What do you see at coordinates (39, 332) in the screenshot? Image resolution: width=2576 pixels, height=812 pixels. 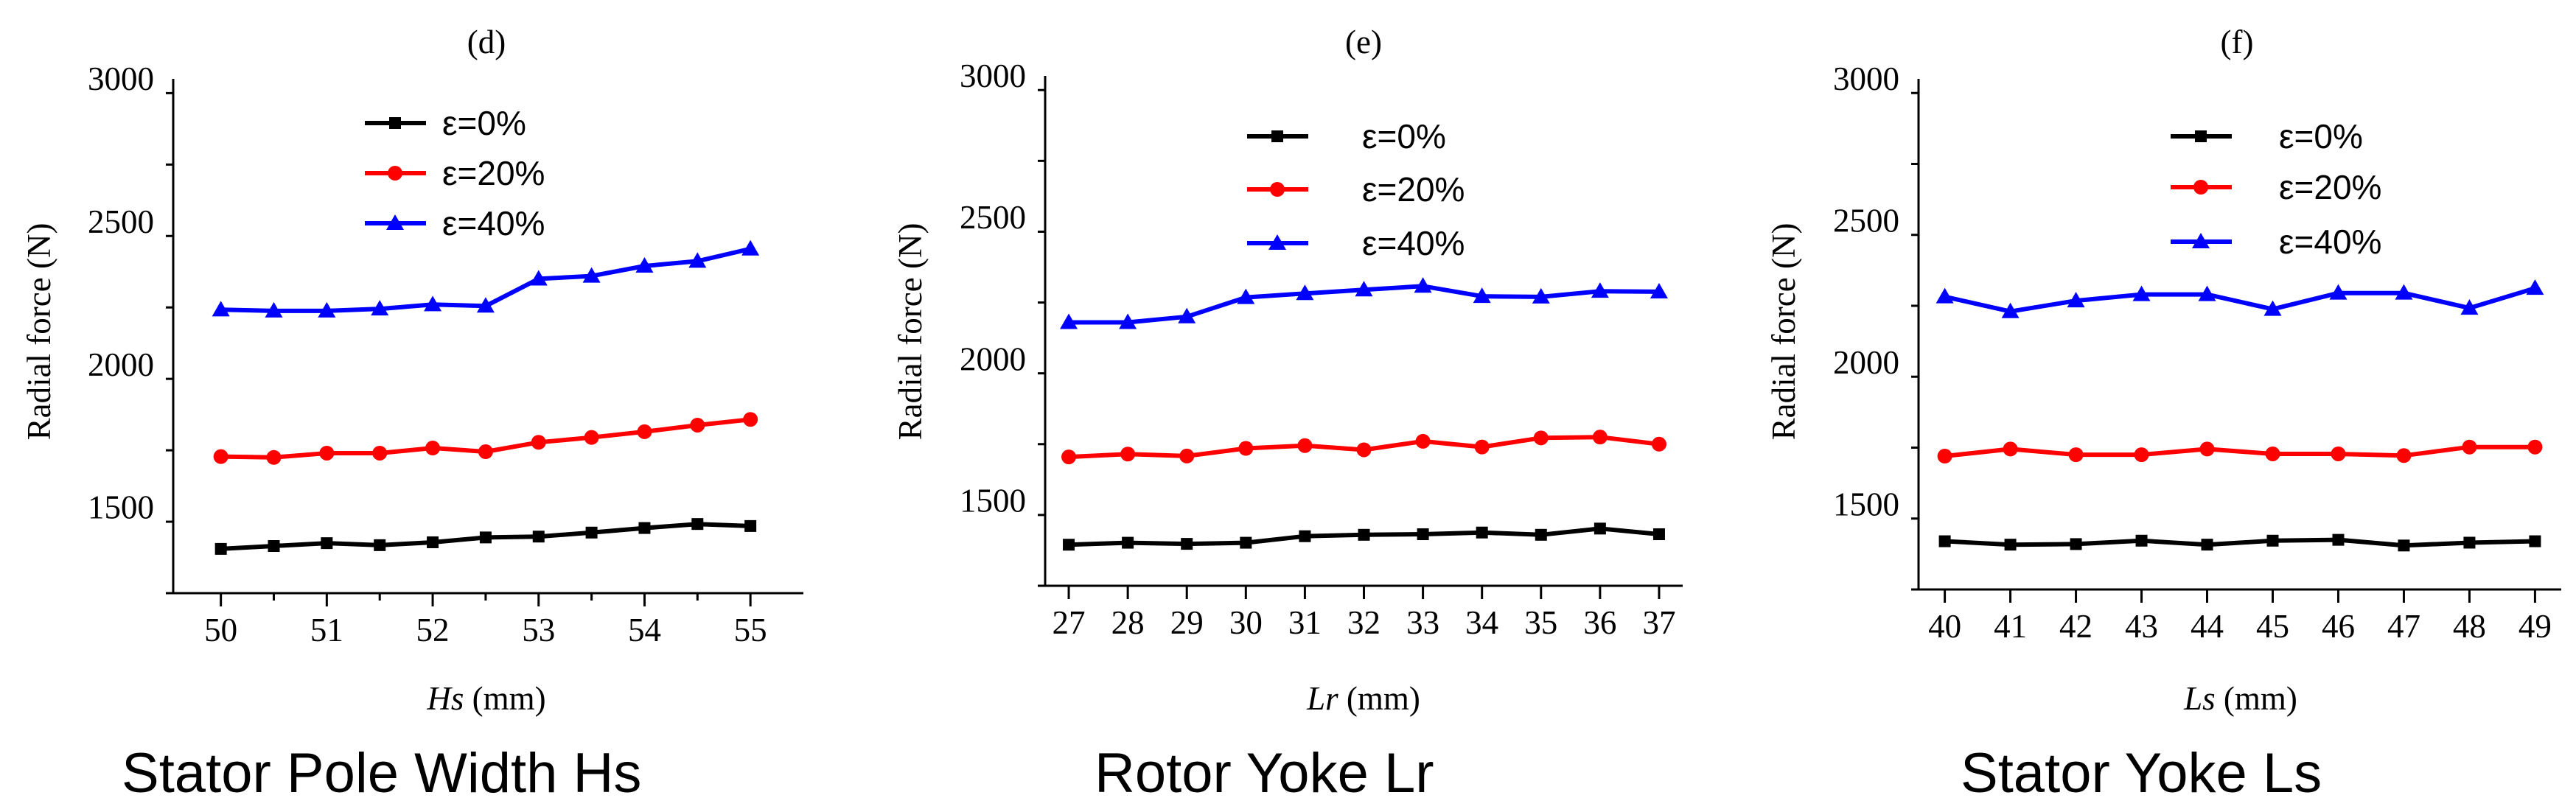 I see `y-axis-label: Radial force (N)` at bounding box center [39, 332].